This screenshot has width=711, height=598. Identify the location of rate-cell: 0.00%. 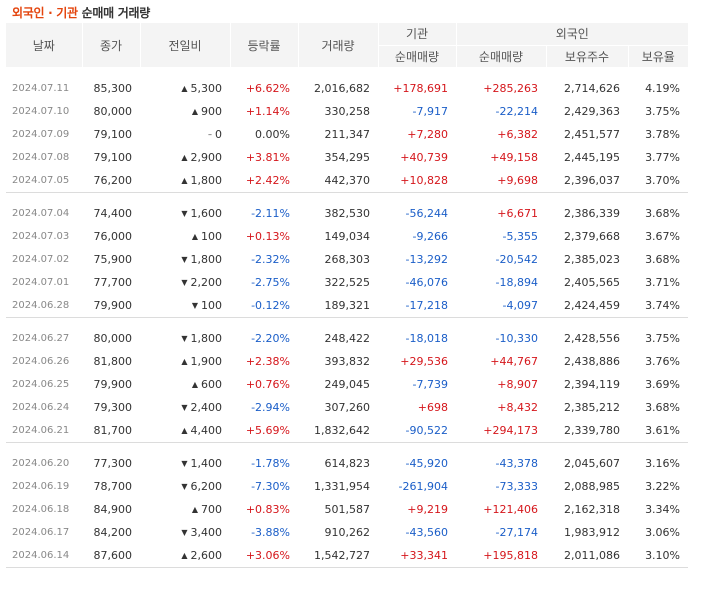
(272, 134).